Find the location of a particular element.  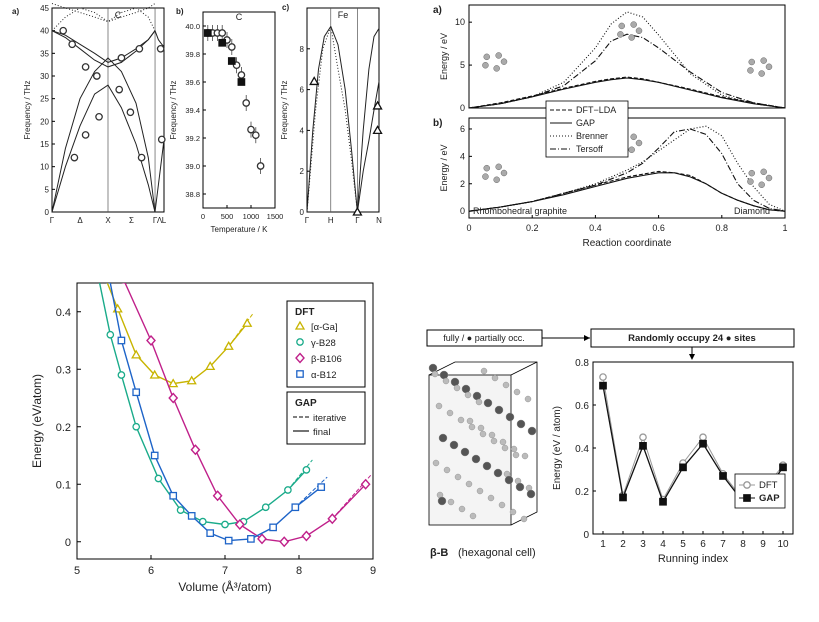

y-tick-label: 39.4 is located at coordinates (192, 110).